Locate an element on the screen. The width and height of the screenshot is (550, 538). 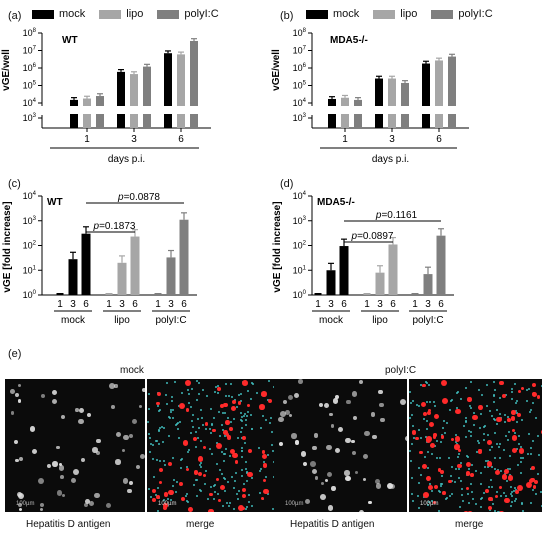
legend-label-polyic: polyI:C is located at coordinates (475, 14).